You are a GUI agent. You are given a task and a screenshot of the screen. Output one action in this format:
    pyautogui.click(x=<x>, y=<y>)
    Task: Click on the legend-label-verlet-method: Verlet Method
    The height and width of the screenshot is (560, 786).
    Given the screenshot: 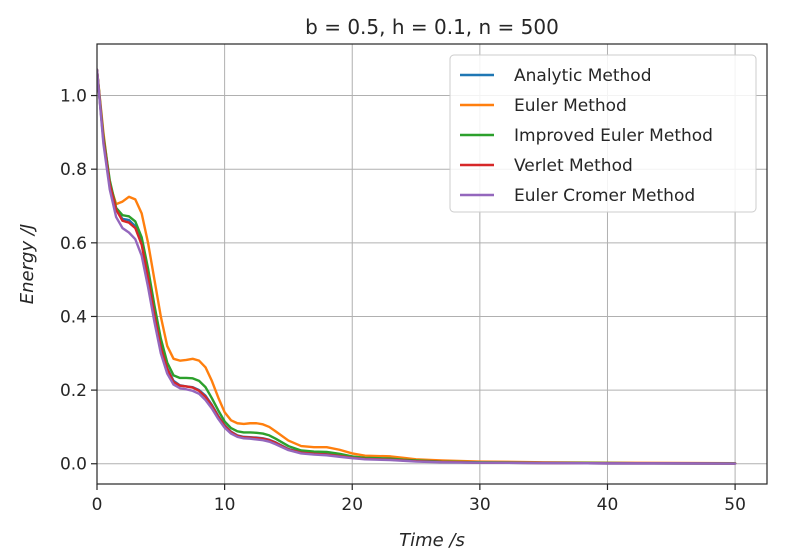 What is the action you would take?
    pyautogui.click(x=573, y=166)
    